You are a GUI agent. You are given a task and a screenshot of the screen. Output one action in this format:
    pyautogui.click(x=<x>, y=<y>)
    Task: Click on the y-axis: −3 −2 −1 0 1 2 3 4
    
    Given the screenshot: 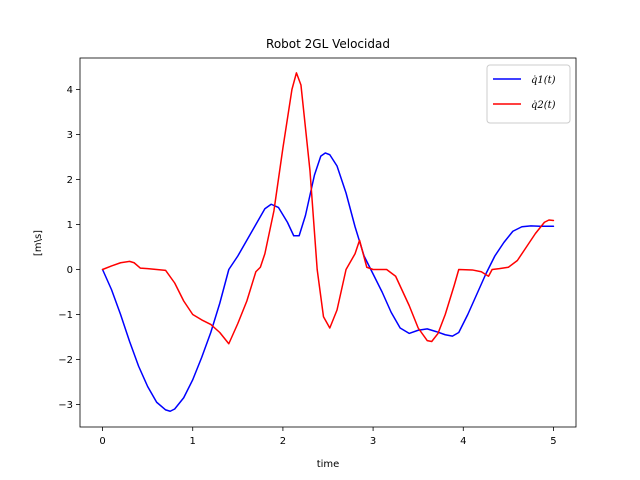 What is the action you would take?
    pyautogui.click(x=69, y=248)
    